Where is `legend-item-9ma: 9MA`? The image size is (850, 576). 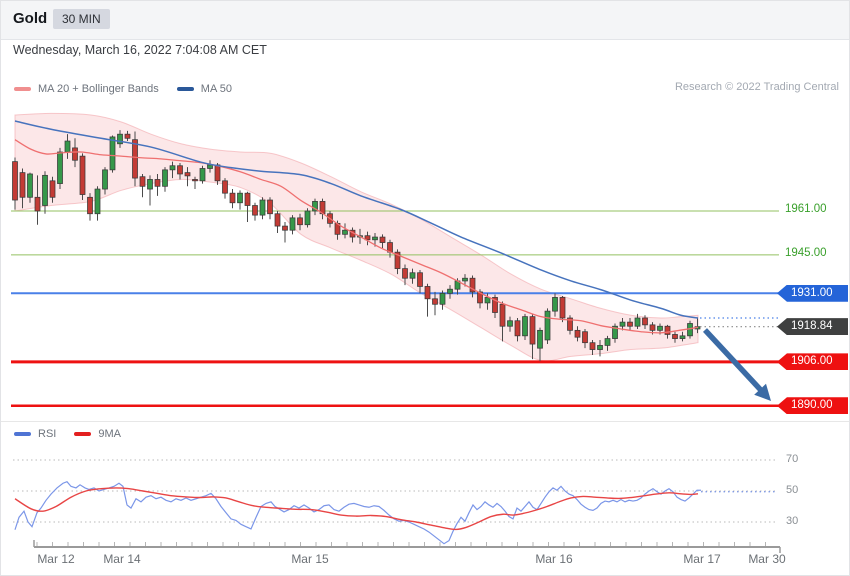 legend-item-9ma: 9MA is located at coordinates (97, 434).